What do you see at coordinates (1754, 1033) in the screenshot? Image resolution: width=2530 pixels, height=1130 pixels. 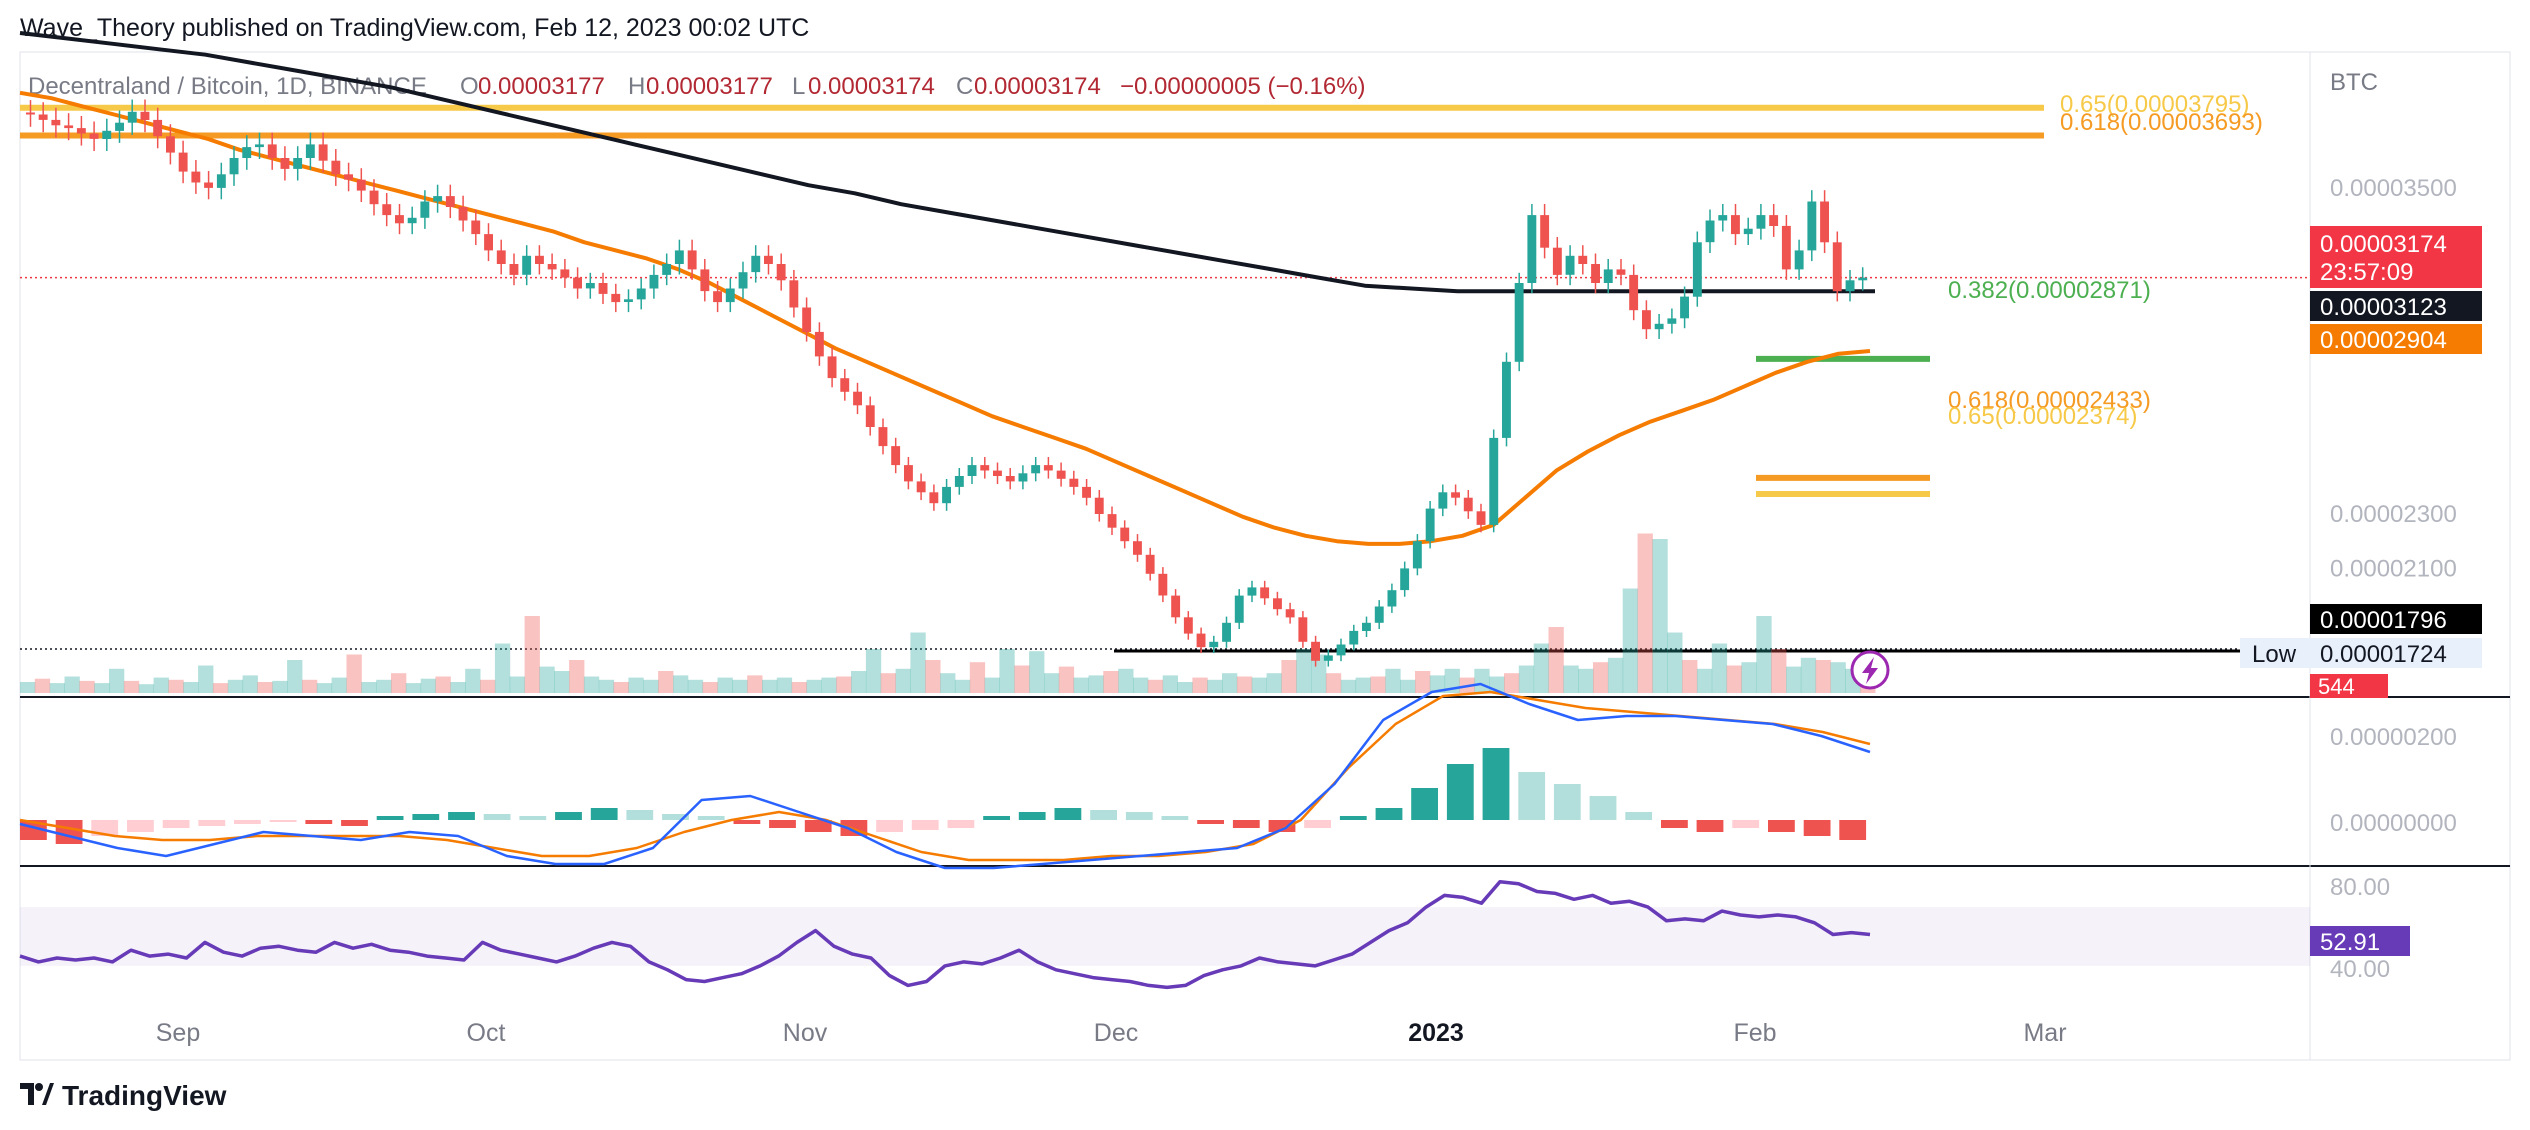 I see `time-tick-label: Feb` at bounding box center [1754, 1033].